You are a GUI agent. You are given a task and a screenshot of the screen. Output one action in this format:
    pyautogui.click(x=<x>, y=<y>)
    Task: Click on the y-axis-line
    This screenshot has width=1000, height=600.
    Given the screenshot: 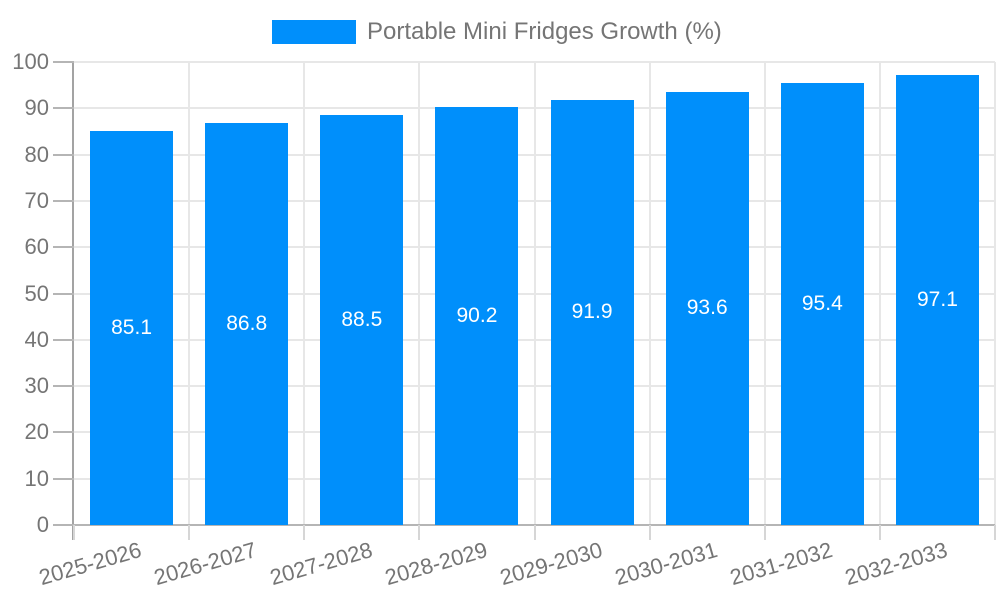 What is the action you would take?
    pyautogui.click(x=73, y=301)
    